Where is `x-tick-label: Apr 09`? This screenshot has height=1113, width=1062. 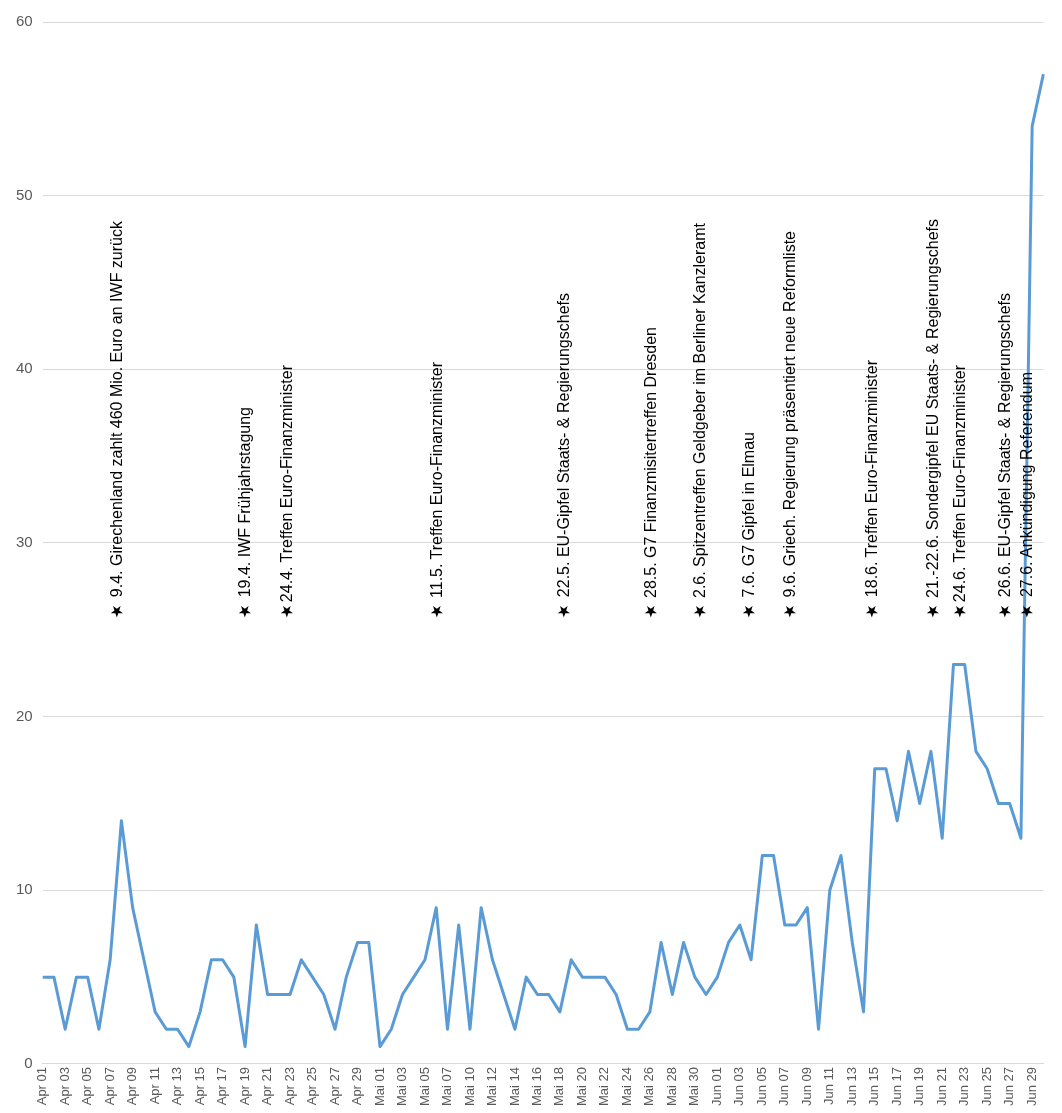 x-tick-label: Apr 09 is located at coordinates (132, 1086).